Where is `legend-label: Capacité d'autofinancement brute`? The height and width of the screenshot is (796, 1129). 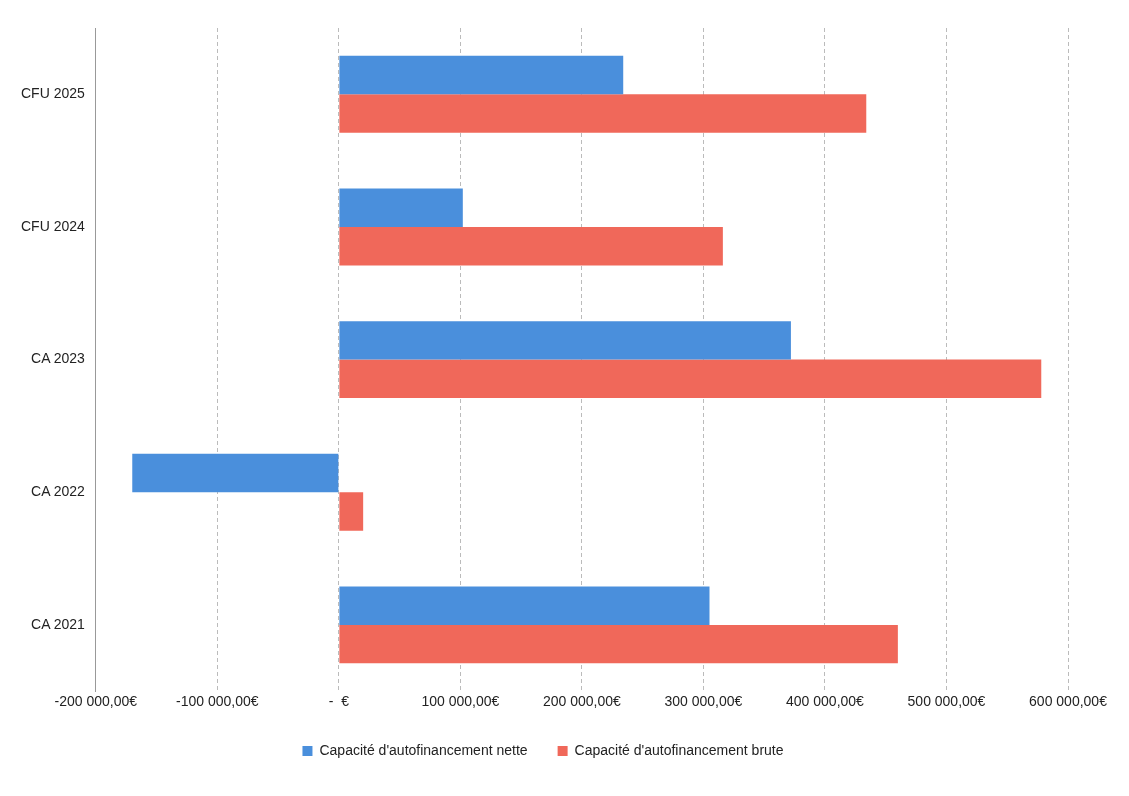 legend-label: Capacité d'autofinancement brute is located at coordinates (679, 749).